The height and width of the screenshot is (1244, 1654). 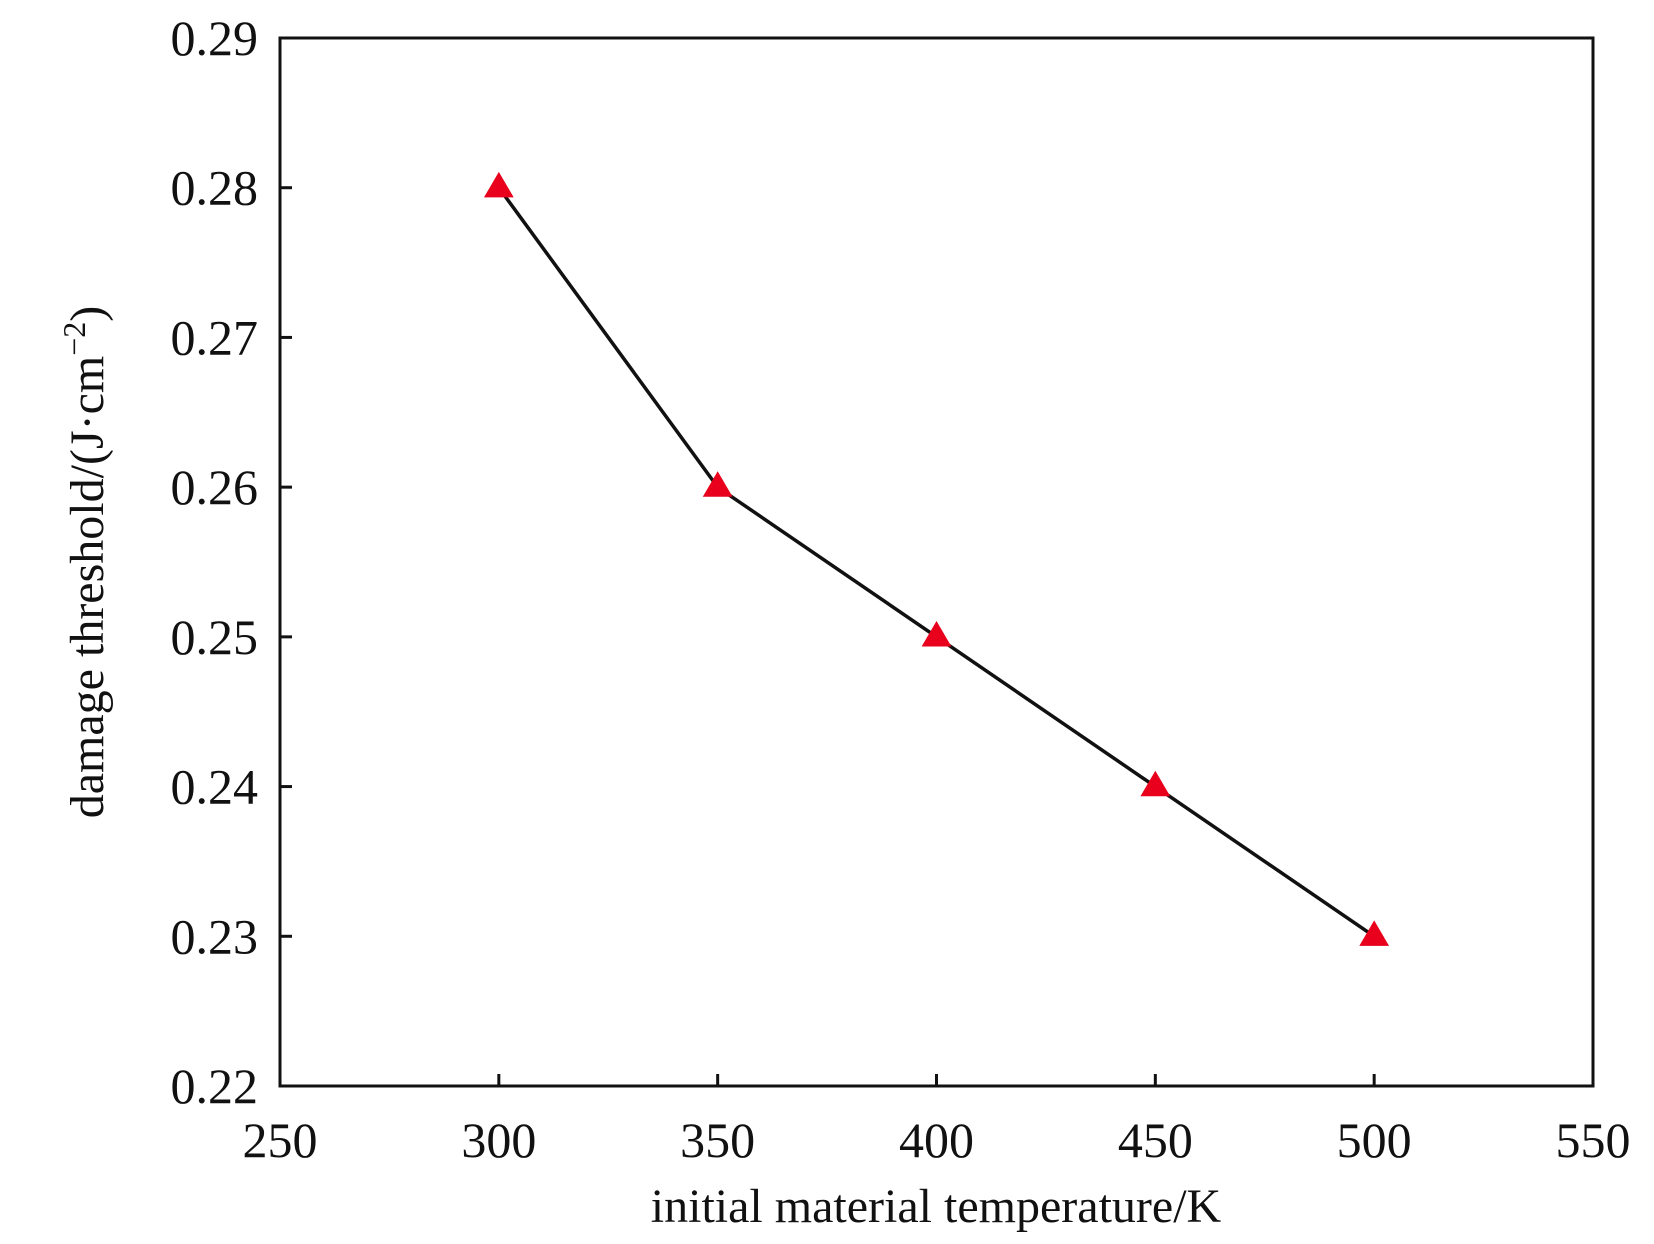 I want to click on y-tick-labels: 0.22 0.23 0.24 0.25 0.26 0.27 0.28 0.29, so click(x=215, y=562).